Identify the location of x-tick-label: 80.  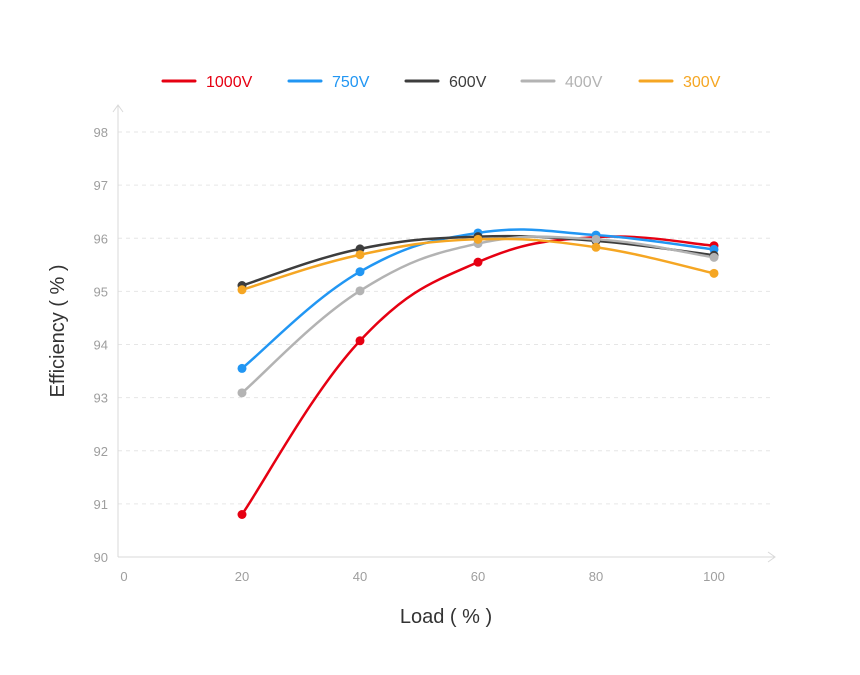
(596, 576).